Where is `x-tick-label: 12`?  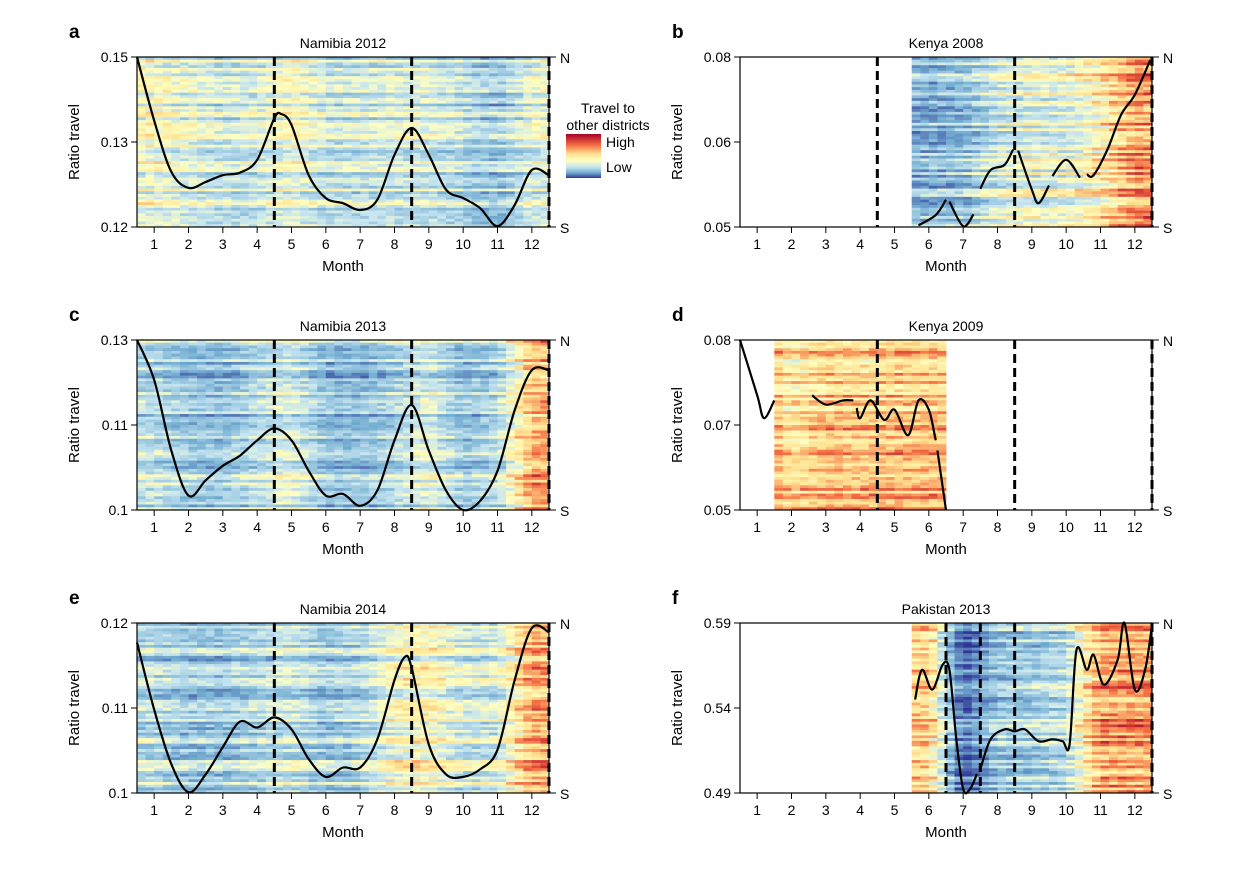 x-tick-label: 12 is located at coordinates (532, 244).